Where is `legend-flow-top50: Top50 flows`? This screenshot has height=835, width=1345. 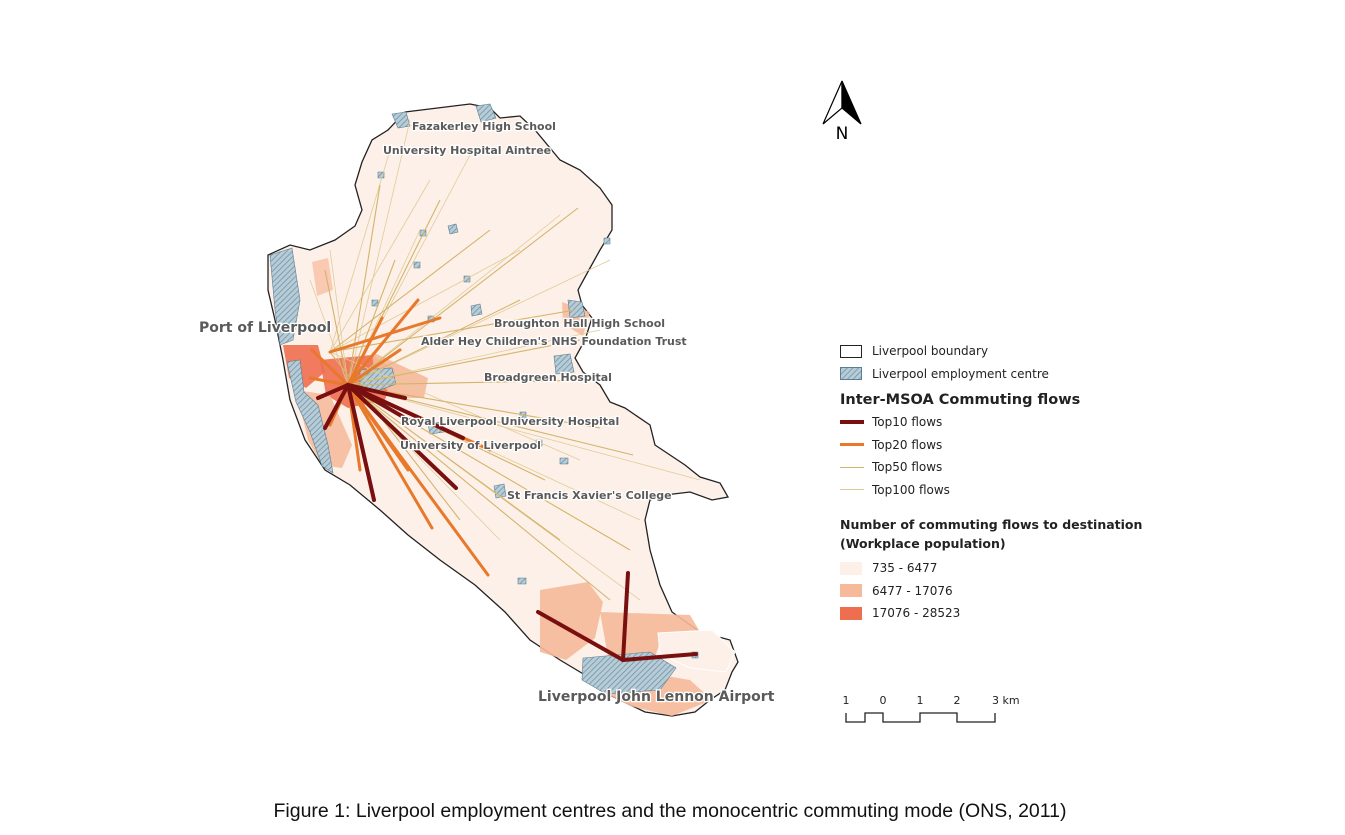
legend-flow-top50: Top50 flows is located at coordinates (1050, 467).